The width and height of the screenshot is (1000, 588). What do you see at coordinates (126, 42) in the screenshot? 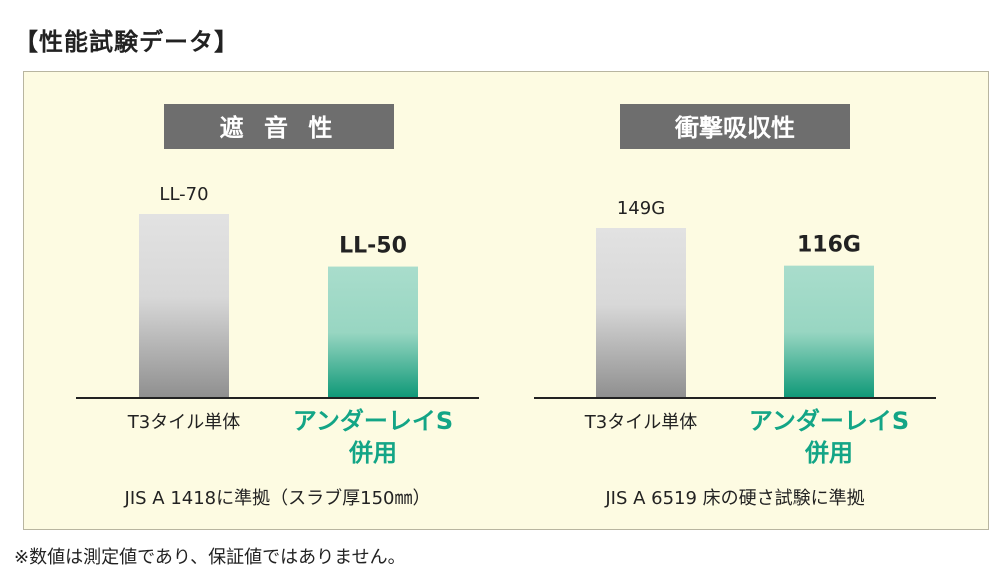
I see `page-heading: 【性能試験データ】` at bounding box center [126, 42].